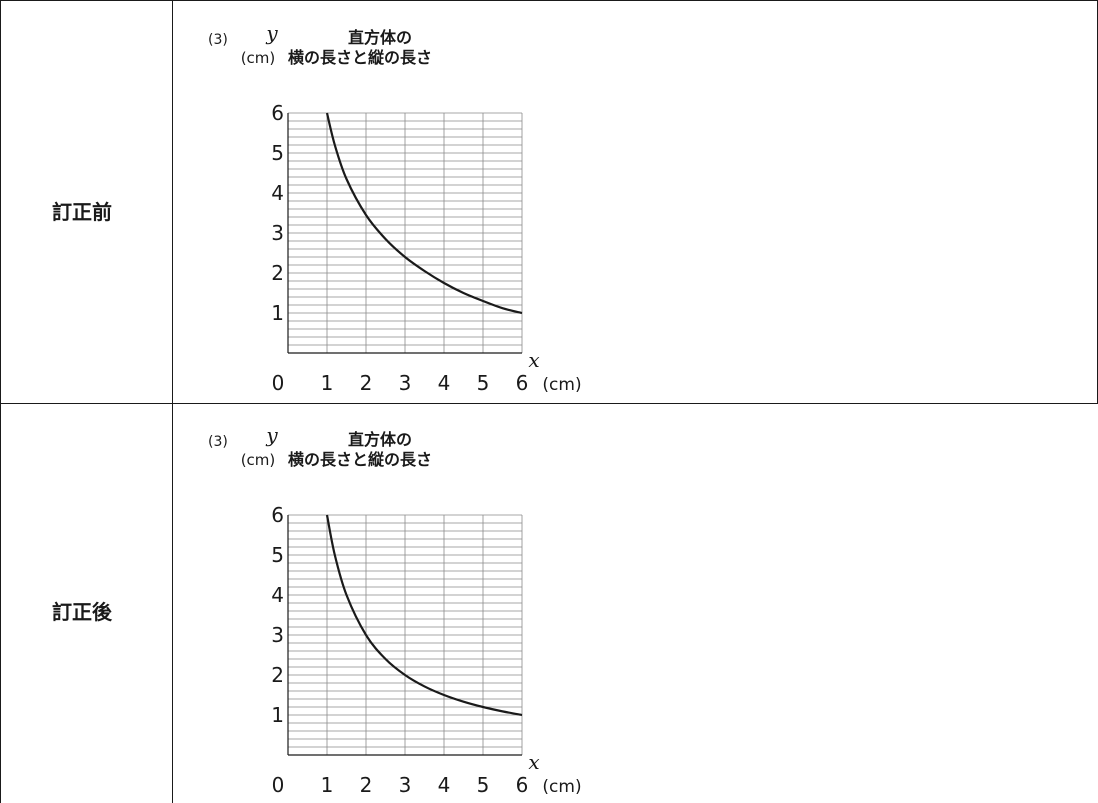  What do you see at coordinates (522, 383) in the screenshot?
I see `chart0-x-tick-label: 6` at bounding box center [522, 383].